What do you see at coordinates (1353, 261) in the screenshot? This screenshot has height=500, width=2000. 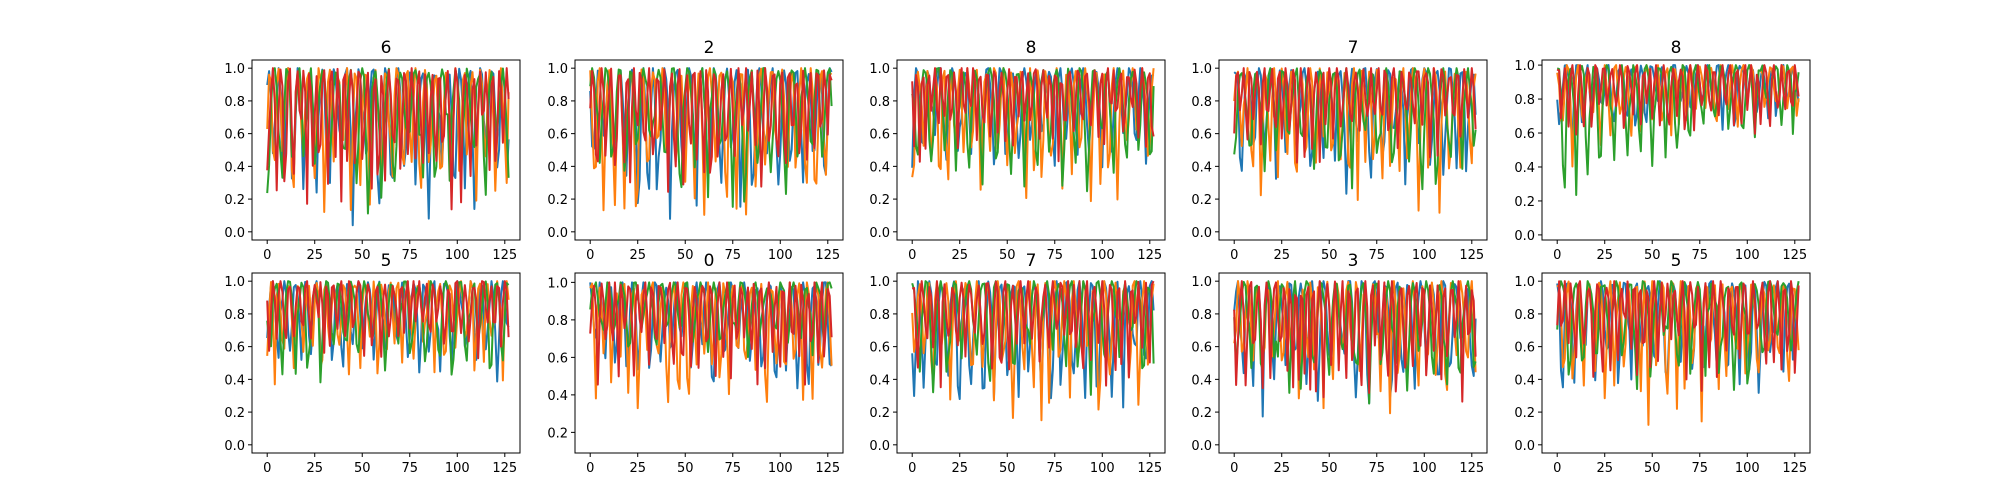 I see `subplot-title: 3` at bounding box center [1353, 261].